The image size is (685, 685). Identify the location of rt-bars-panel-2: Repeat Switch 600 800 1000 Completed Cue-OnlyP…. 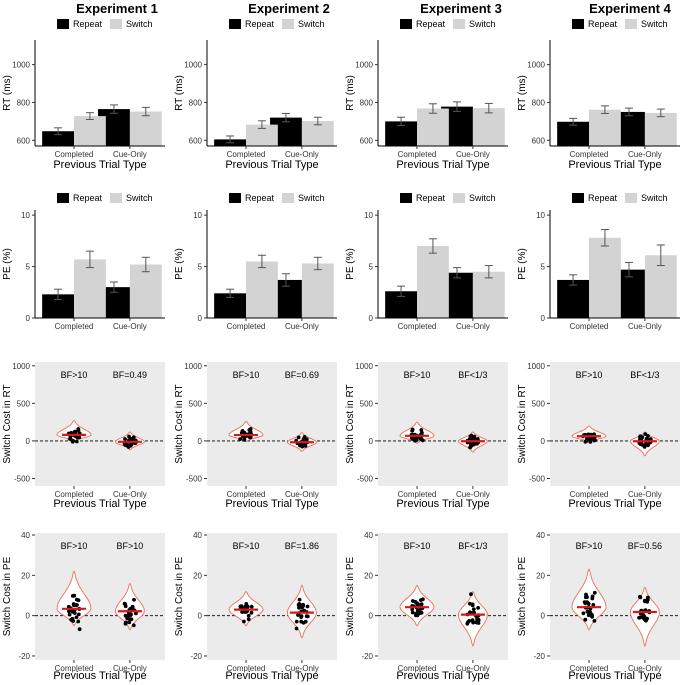
(255, 95).